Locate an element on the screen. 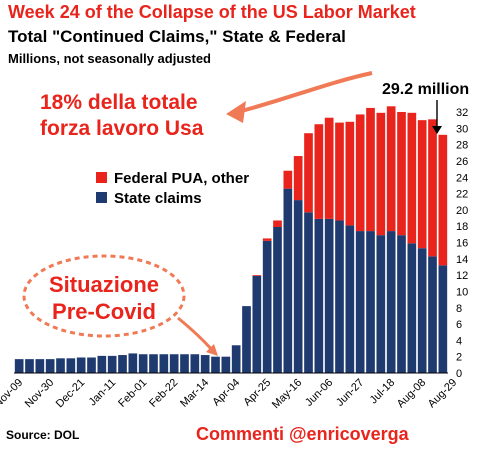 The image size is (481, 454). y-tick-label-6: 12 is located at coordinates (462, 276).